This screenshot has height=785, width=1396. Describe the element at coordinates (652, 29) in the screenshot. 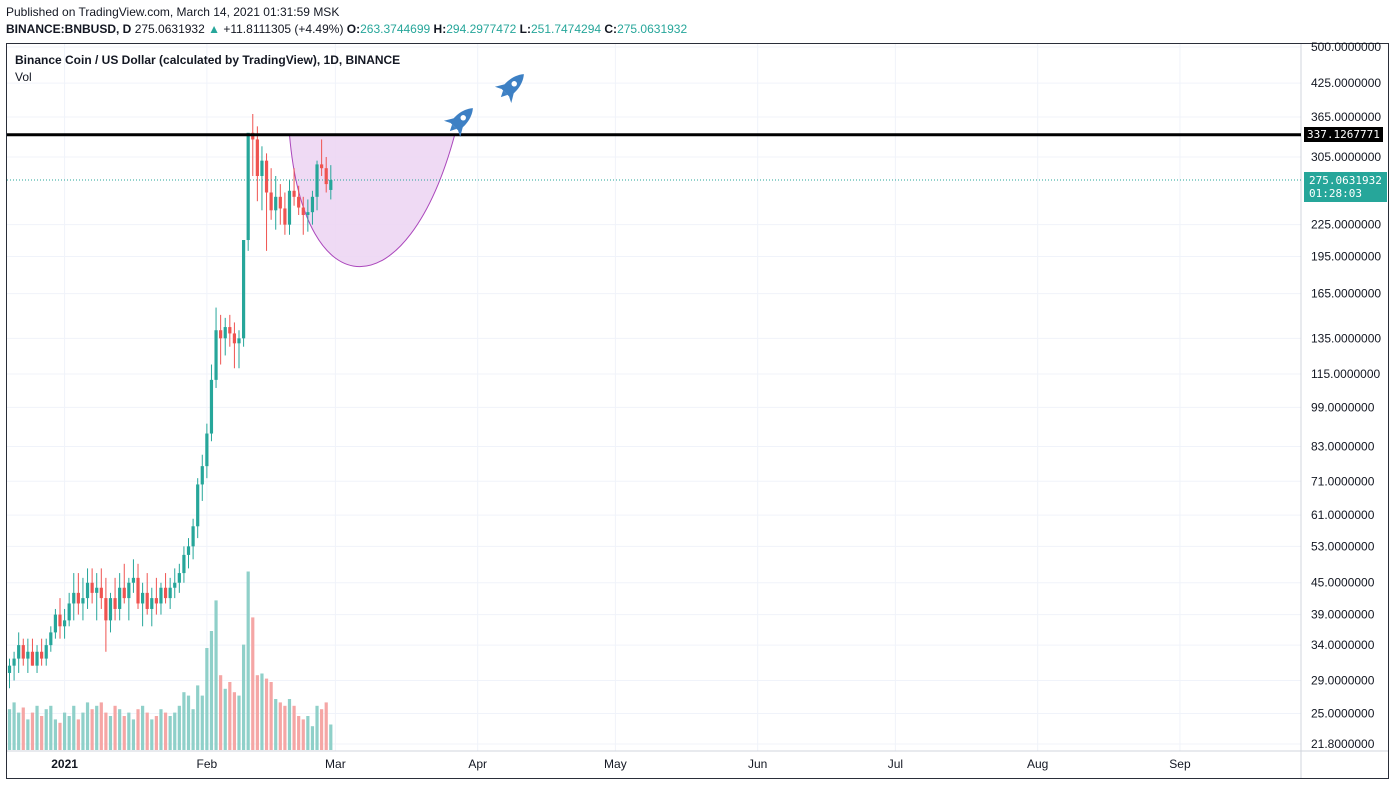

I see `close-value: 275.0631932` at that location.